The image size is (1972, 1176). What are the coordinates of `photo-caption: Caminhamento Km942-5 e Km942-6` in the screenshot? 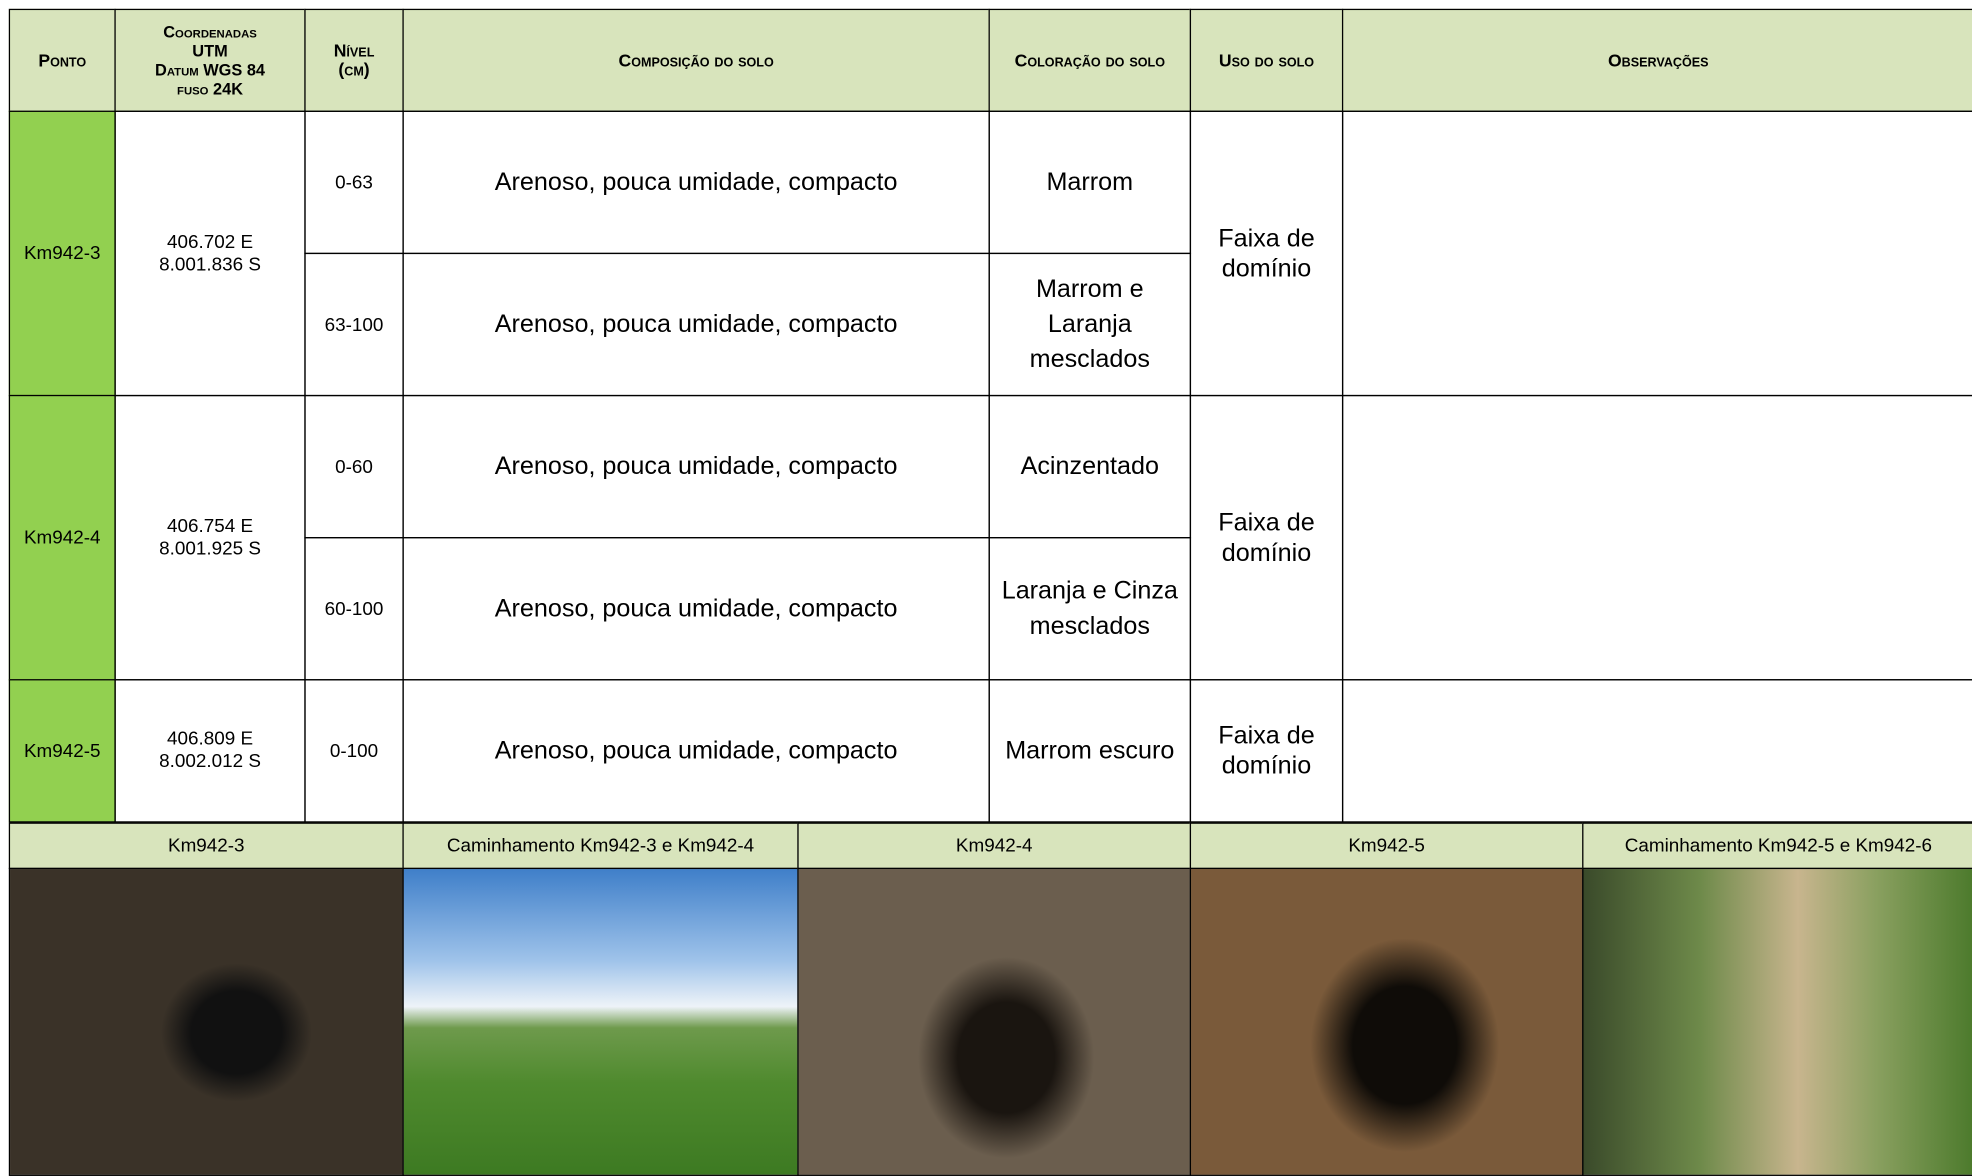 It's located at (1777, 846).